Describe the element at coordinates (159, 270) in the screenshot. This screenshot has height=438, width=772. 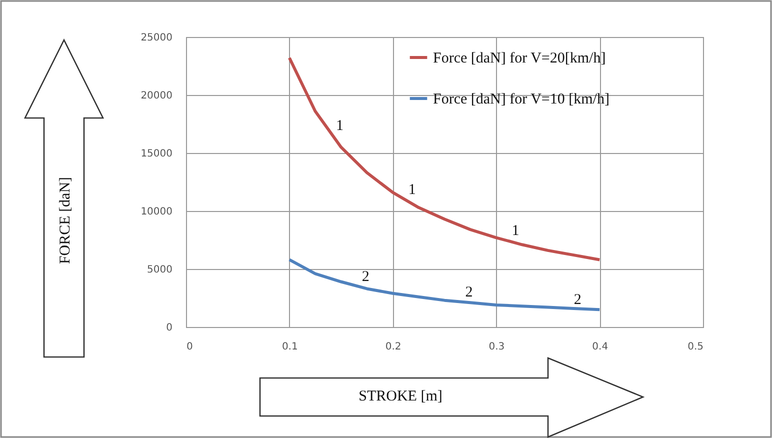
I see `y-tick-label: 5000` at that location.